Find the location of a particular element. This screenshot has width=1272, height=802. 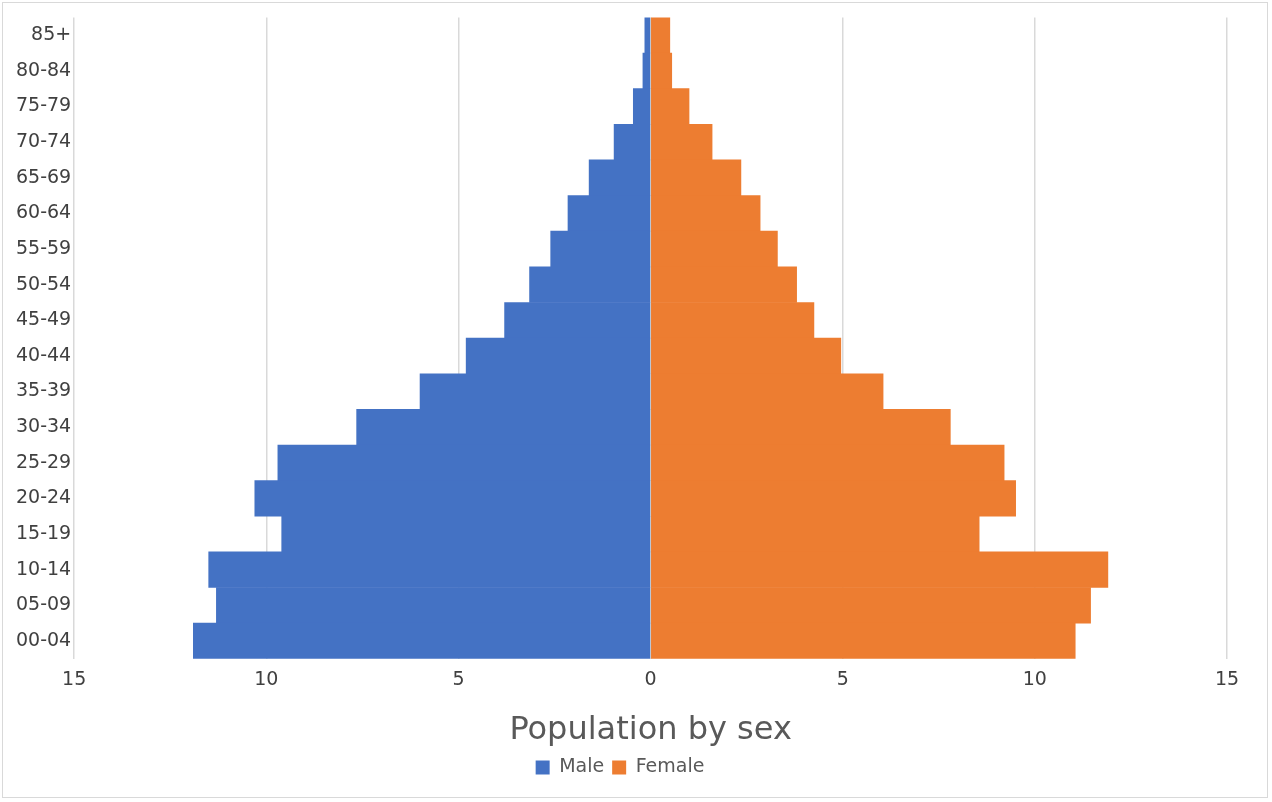

y-tick-label: 55-59 is located at coordinates (43, 246).